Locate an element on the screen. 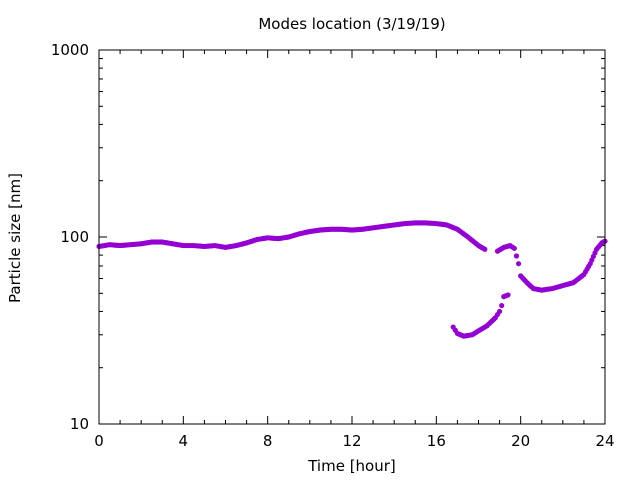 The image size is (640, 485). x-tick-label: 20 is located at coordinates (520, 441).